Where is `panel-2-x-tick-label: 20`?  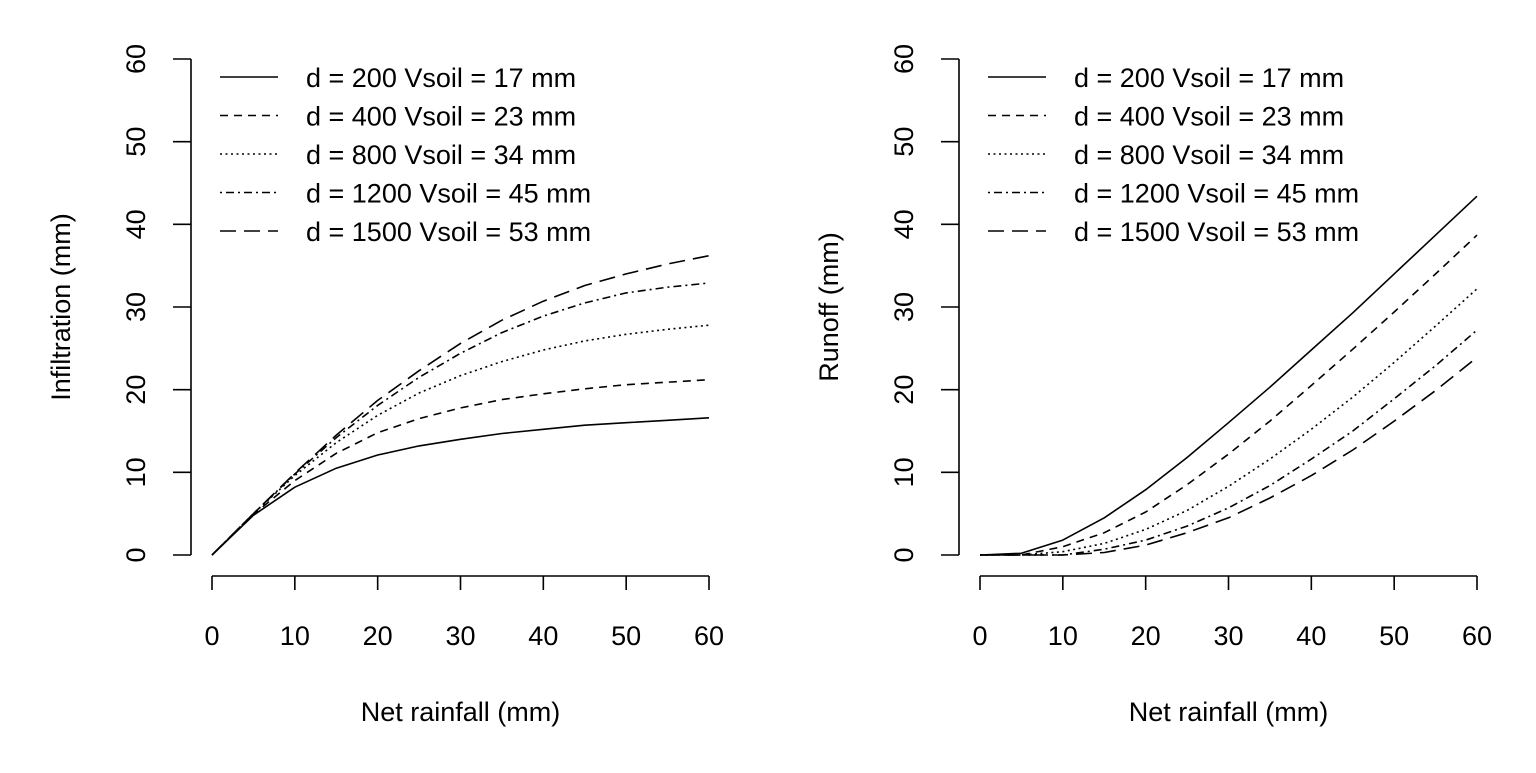 panel-2-x-tick-label: 20 is located at coordinates (1146, 636).